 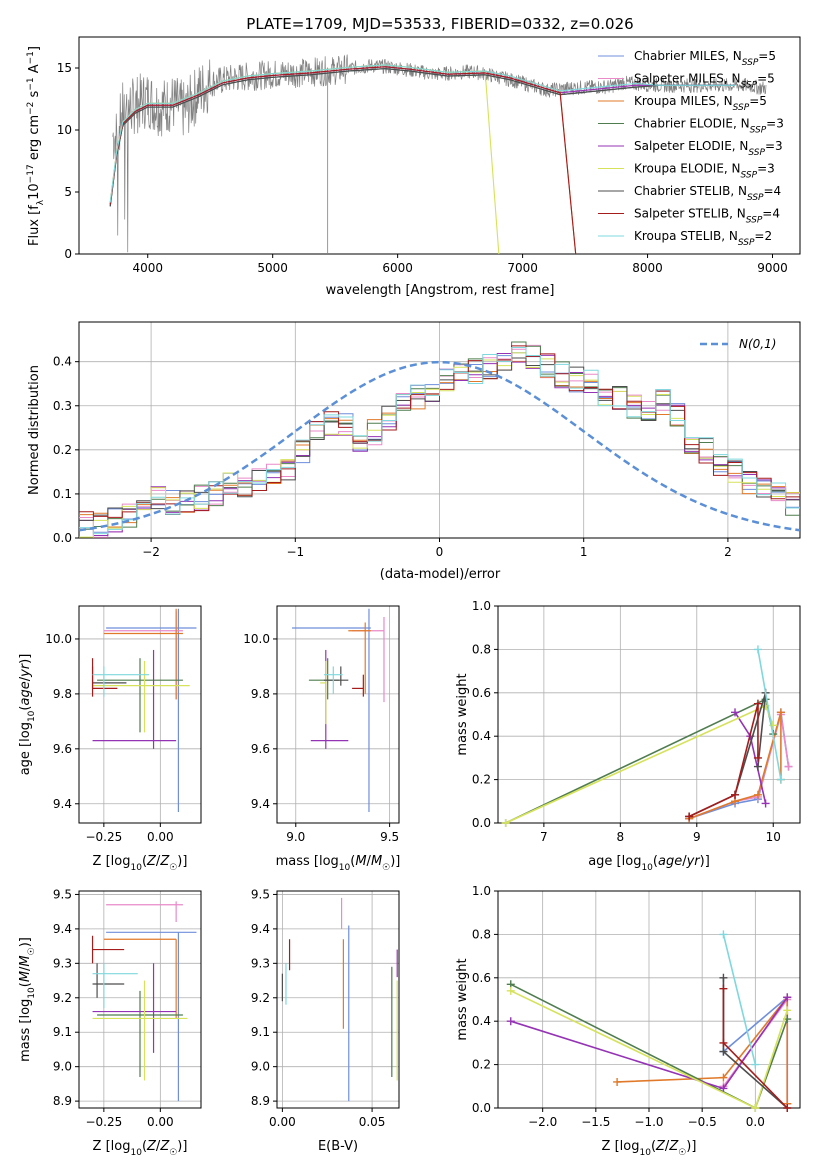 What do you see at coordinates (34, 430) in the screenshot?
I see `residuals-ylabel: Normed distribution` at bounding box center [34, 430].